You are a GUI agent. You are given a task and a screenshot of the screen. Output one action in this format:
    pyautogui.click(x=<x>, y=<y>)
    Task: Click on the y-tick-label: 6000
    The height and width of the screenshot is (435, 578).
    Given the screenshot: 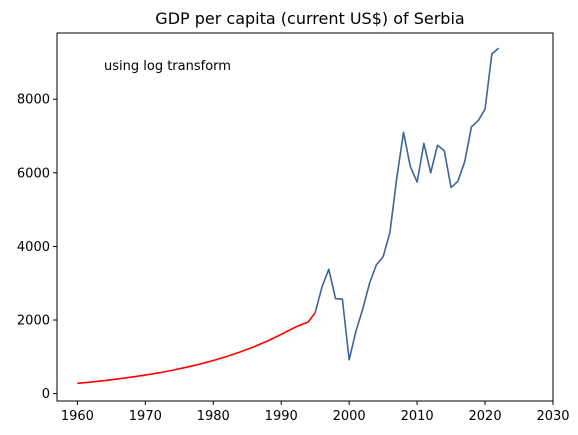 What is the action you would take?
    pyautogui.click(x=33, y=173)
    